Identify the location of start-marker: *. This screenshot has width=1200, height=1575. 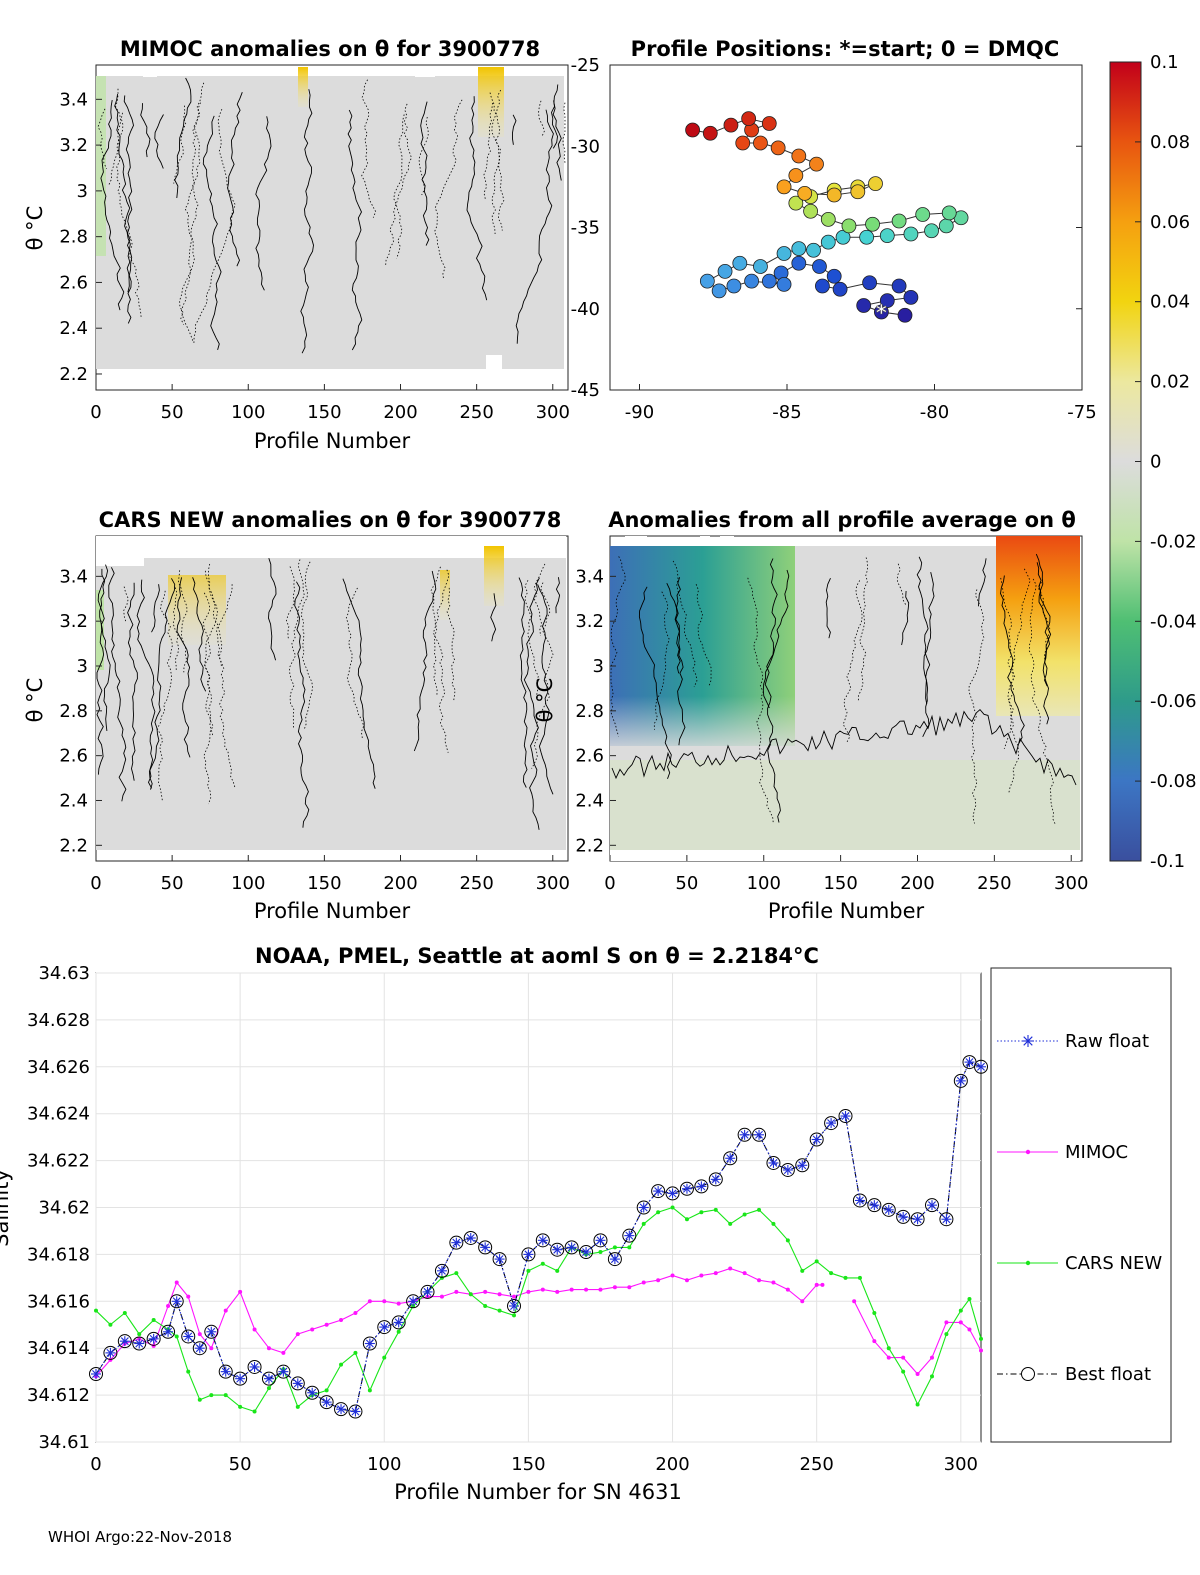
(881, 313).